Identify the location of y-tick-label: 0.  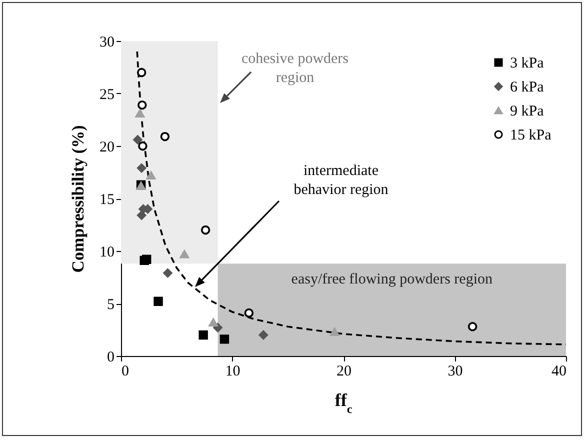
(110, 358).